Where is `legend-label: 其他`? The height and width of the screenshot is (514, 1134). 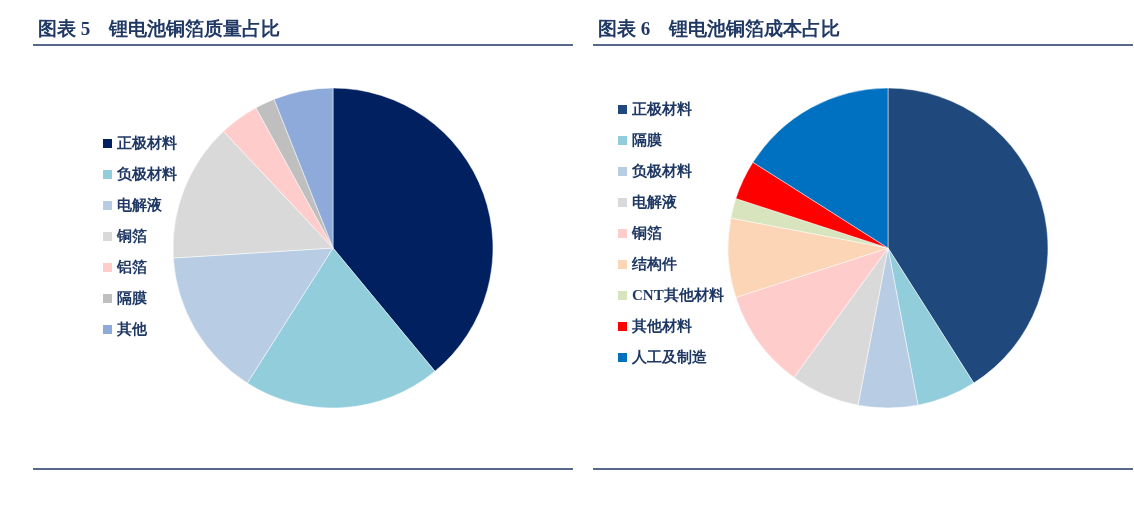 legend-label: 其他 is located at coordinates (132, 329).